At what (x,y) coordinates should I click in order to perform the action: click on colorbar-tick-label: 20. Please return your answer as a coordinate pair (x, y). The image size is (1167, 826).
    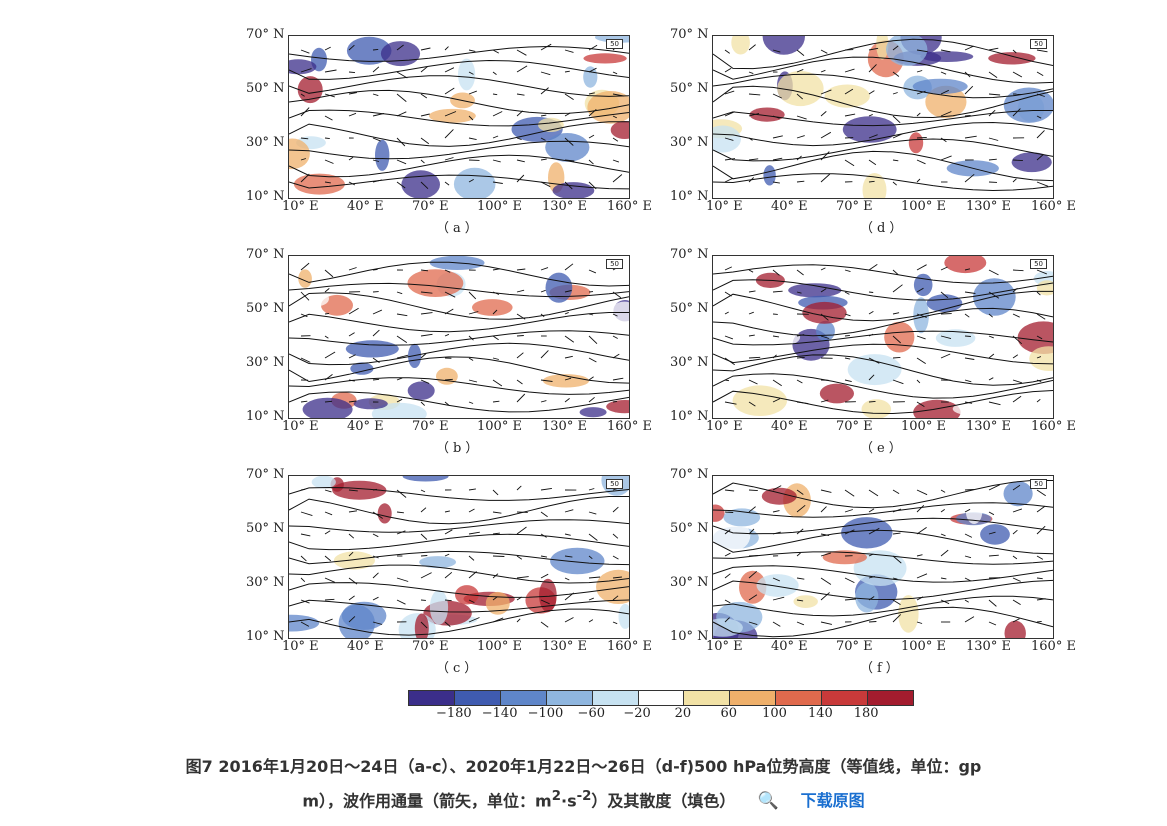
    Looking at the image, I should click on (683, 713).